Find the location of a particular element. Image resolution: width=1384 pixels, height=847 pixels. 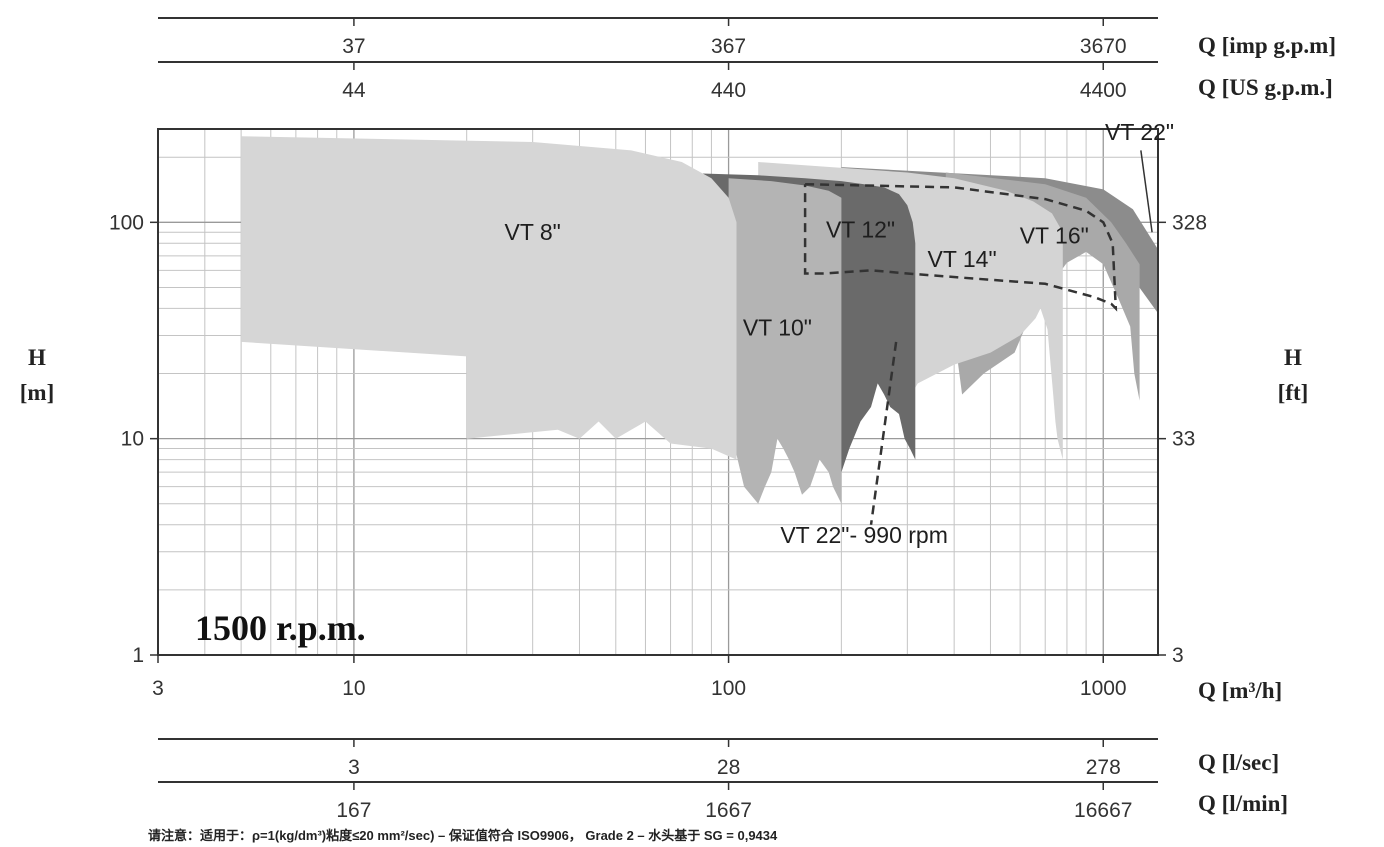

secondary-tick-label: 367 is located at coordinates (728, 46).